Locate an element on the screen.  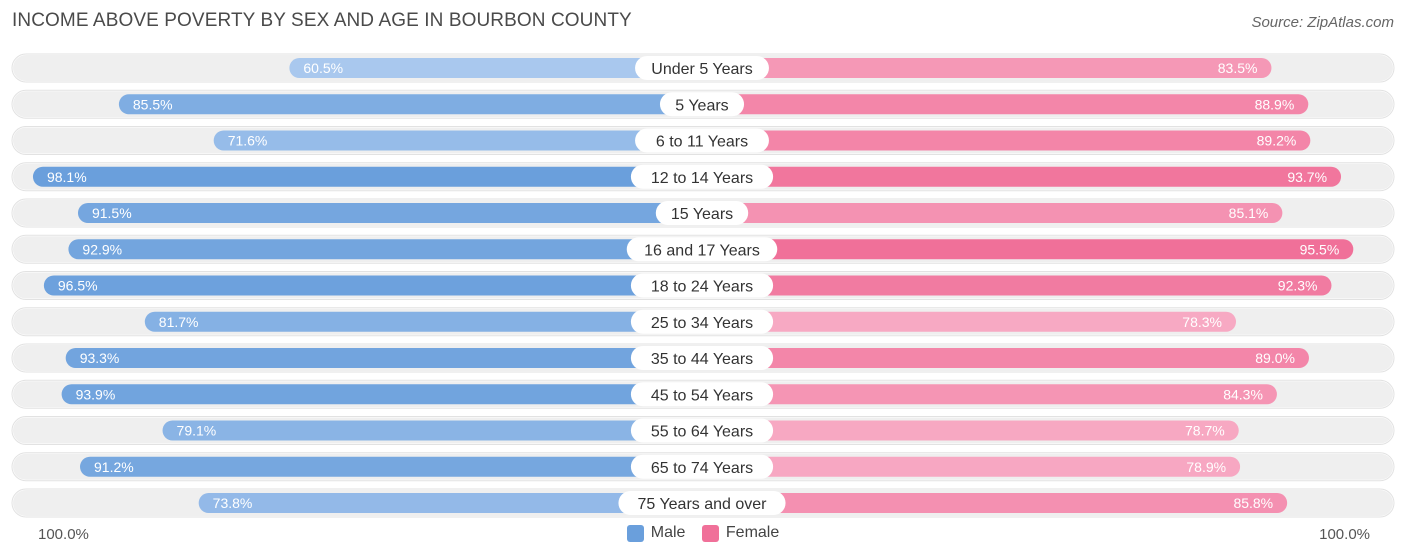
male-value-label: 98.1% is located at coordinates (67, 177).